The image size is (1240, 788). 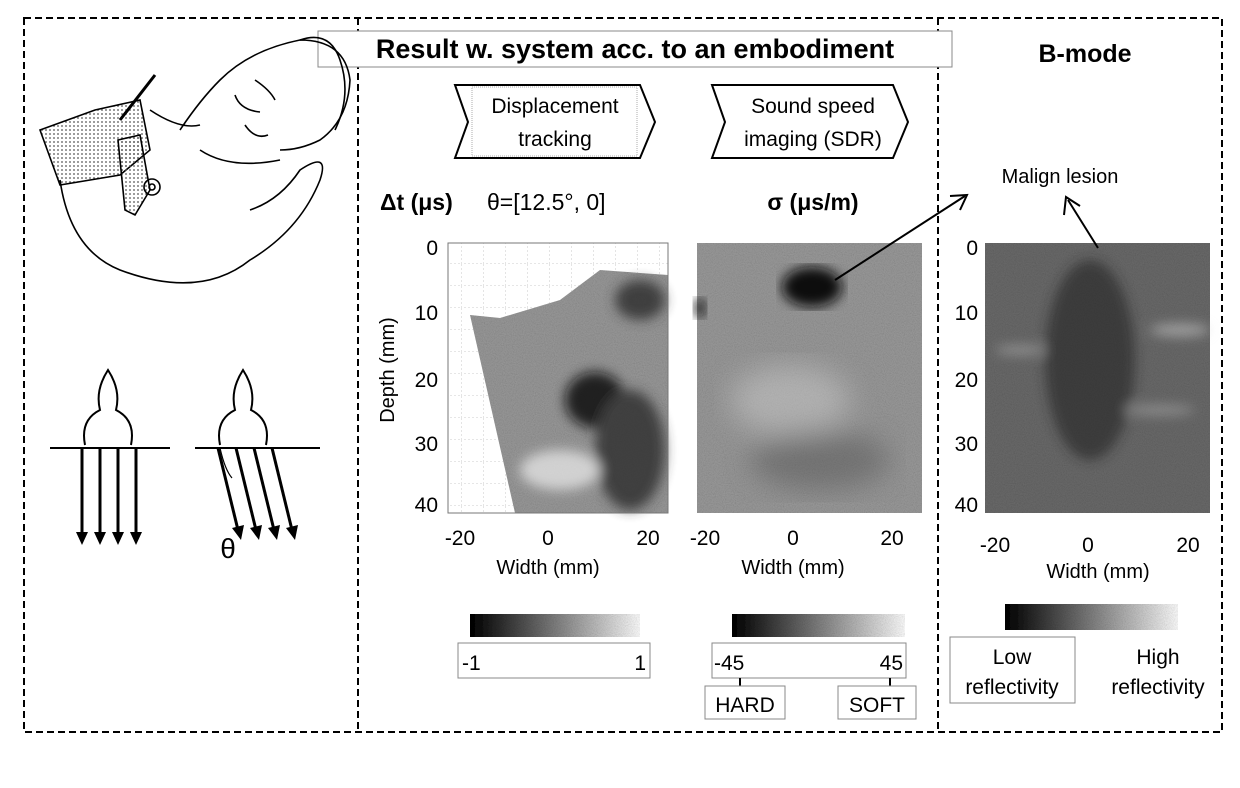 I want to click on title-box, so click(x=635, y=49).